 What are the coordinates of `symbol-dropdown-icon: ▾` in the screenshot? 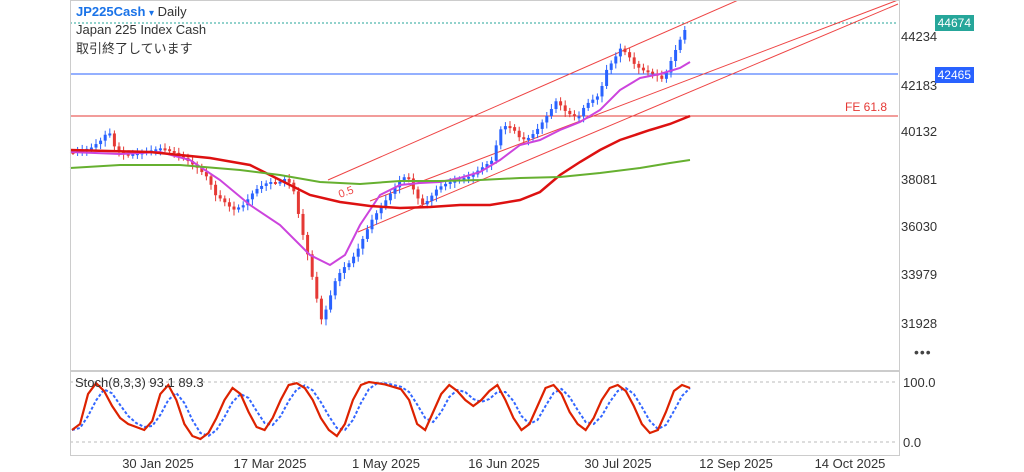 It's located at (152, 13).